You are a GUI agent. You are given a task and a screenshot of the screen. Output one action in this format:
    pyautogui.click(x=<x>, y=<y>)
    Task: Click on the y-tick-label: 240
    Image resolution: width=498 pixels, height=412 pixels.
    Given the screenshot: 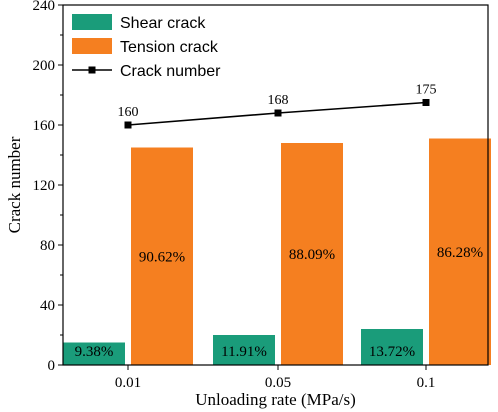 What is the action you would take?
    pyautogui.click(x=44, y=7)
    